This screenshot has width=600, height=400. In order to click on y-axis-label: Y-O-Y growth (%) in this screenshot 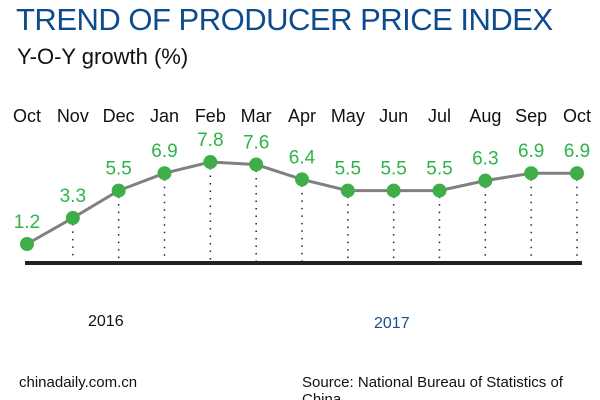, I will do `click(103, 56)`.